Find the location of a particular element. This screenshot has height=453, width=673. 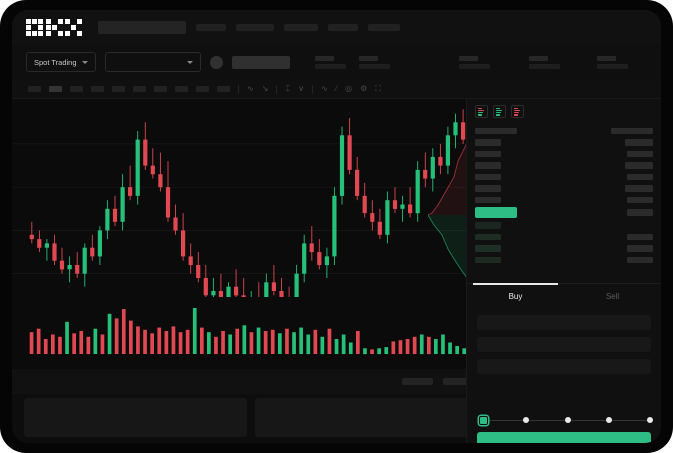

timeframe-more is located at coordinates (223, 89).